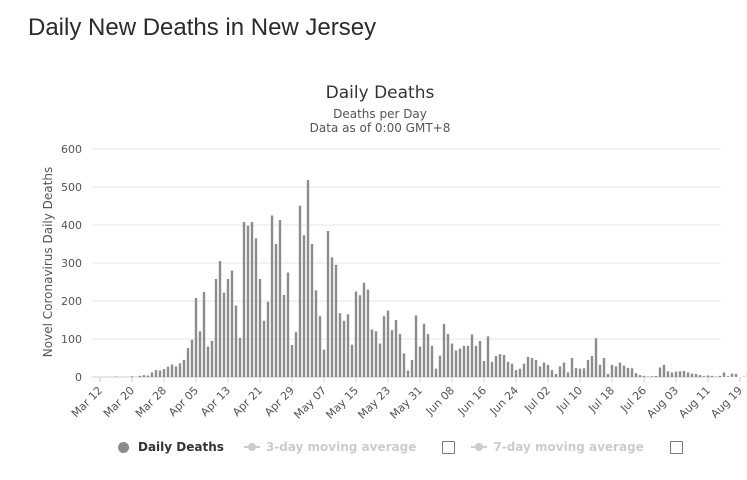 This screenshot has height=480, width=747. What do you see at coordinates (449, 447) in the screenshot?
I see `checkbox-3-day-average` at bounding box center [449, 447].